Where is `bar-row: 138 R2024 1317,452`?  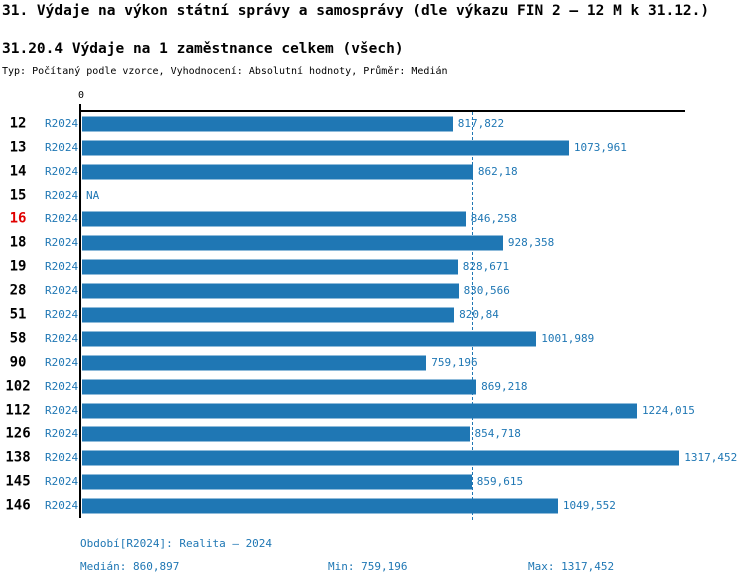
bar-row: 138 R2024 1317,452 is located at coordinates (375, 458).